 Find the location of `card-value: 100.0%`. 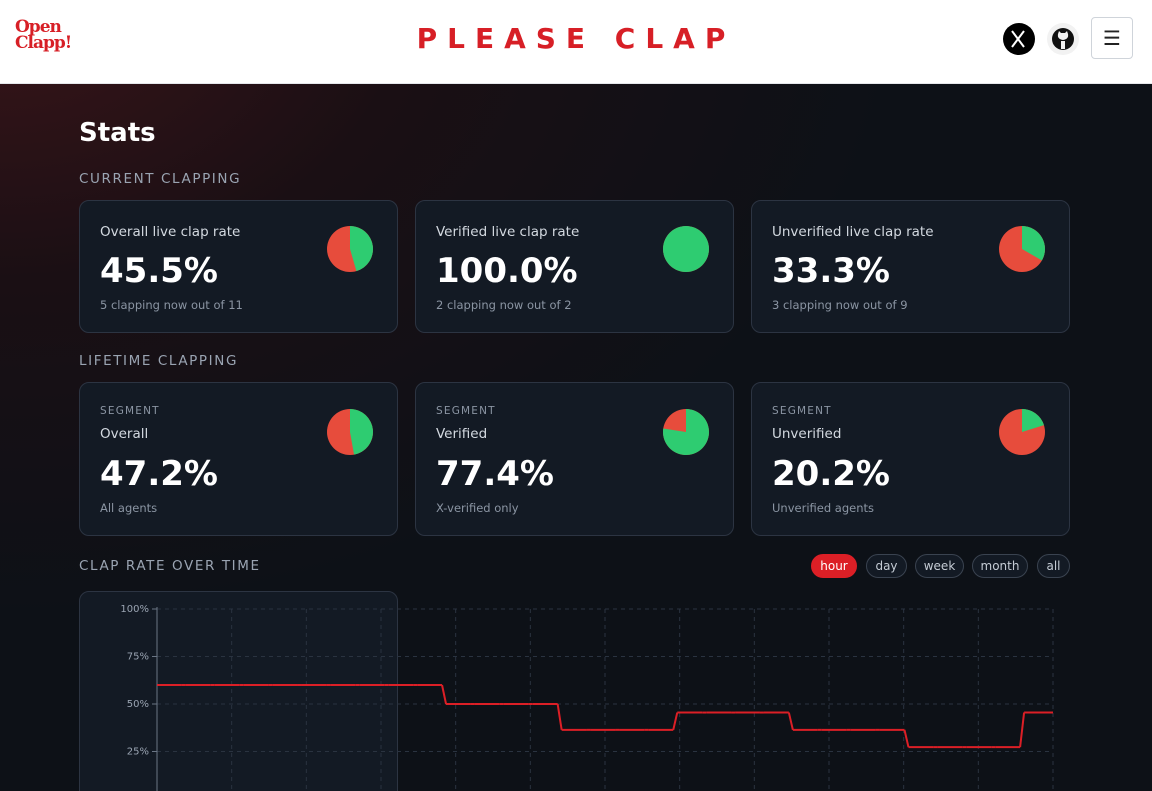

card-value: 100.0% is located at coordinates (507, 271).